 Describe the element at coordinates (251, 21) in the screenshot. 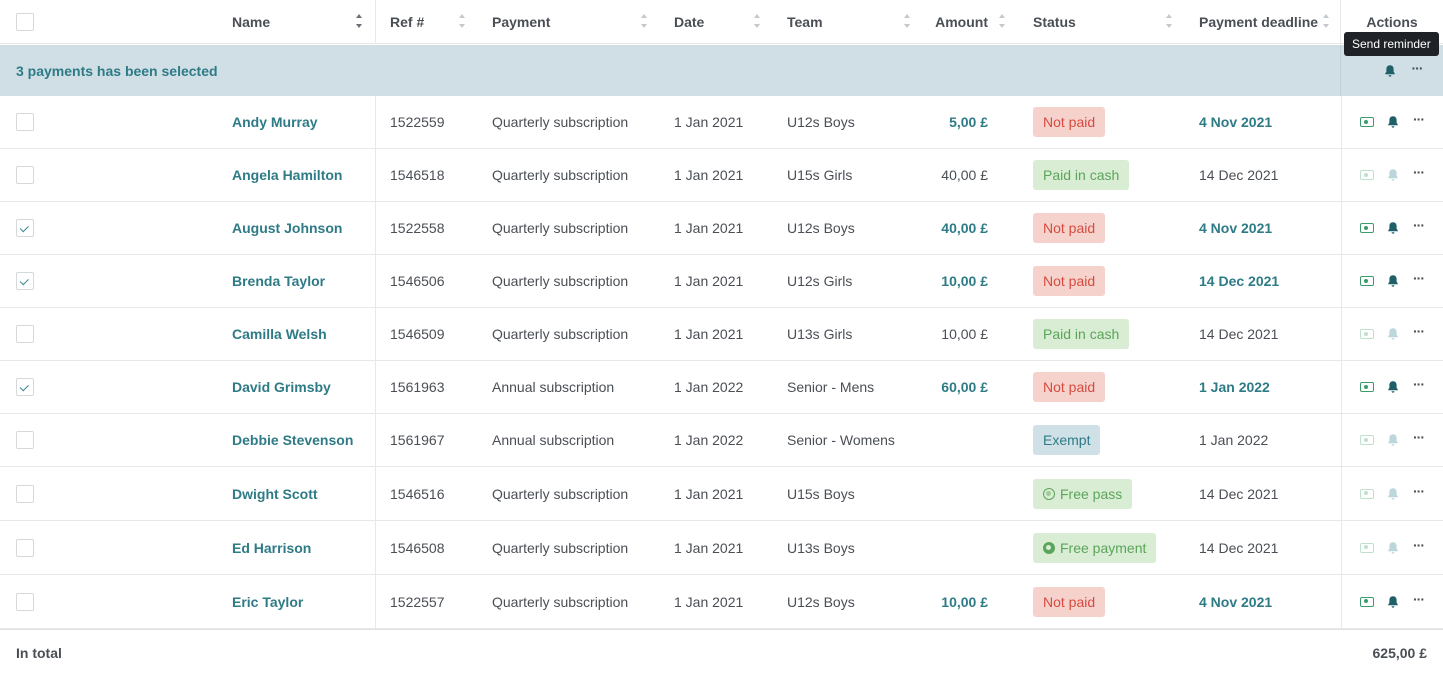

I see `header-name: Name` at that location.